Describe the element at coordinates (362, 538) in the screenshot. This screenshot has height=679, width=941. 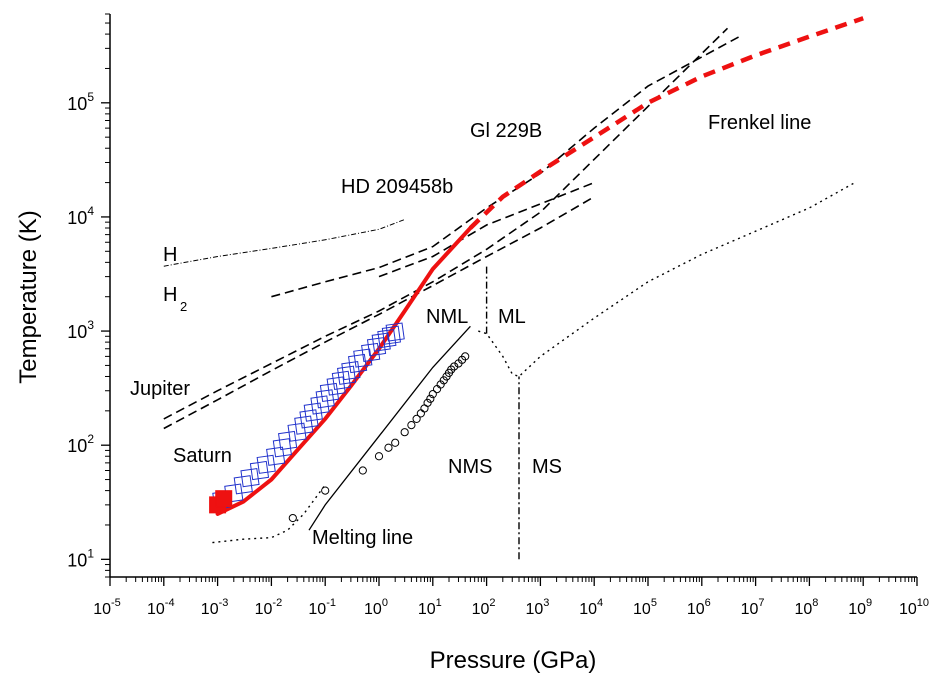
I see `label-melting-line: Melting line` at that location.